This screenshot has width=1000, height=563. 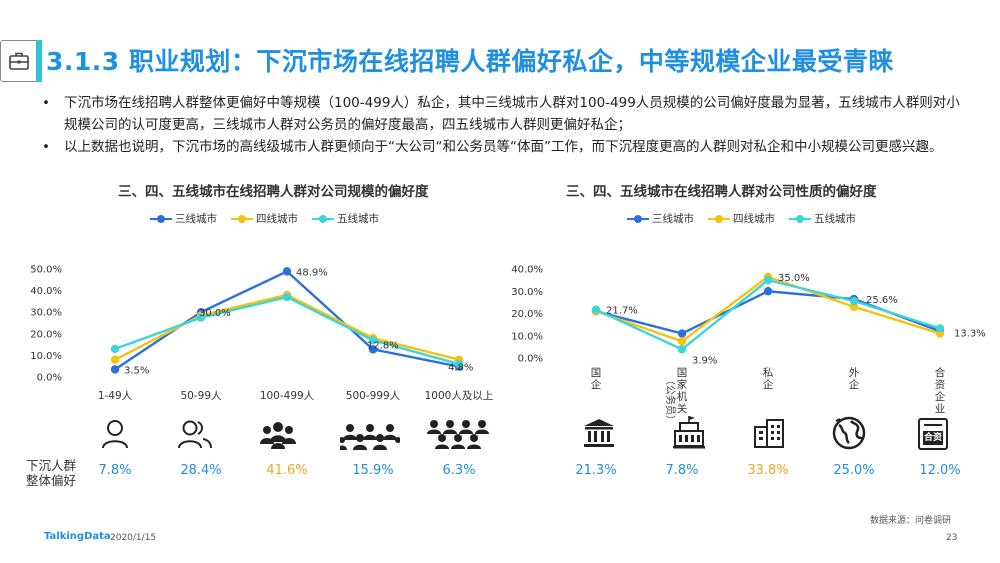 I want to click on chart-legend-size: 三线城市 四线城市 五线城市, so click(x=264, y=218).